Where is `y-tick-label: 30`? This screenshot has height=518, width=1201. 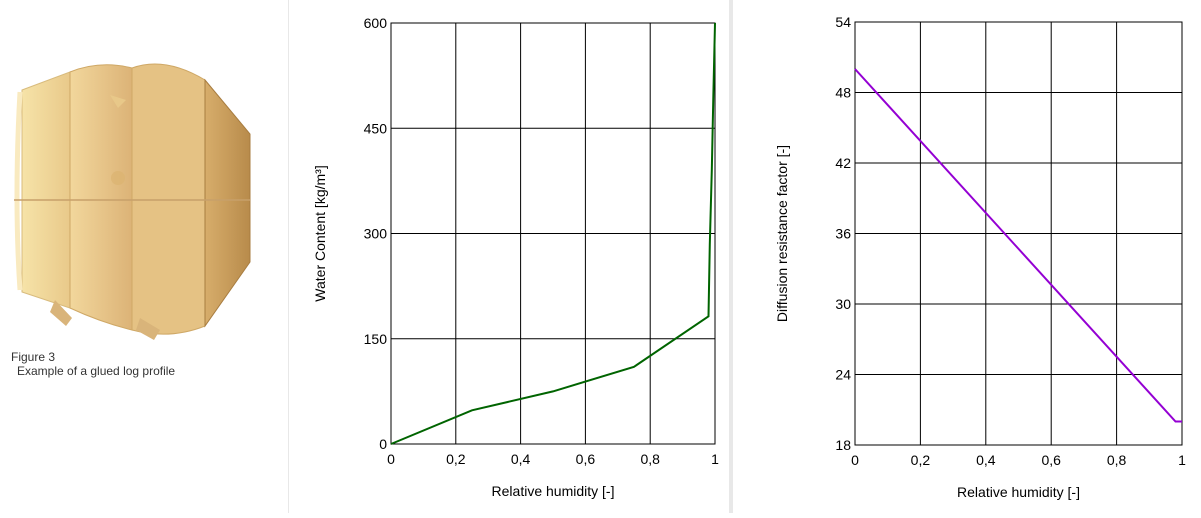 y-tick-label: 30 is located at coordinates (843, 304).